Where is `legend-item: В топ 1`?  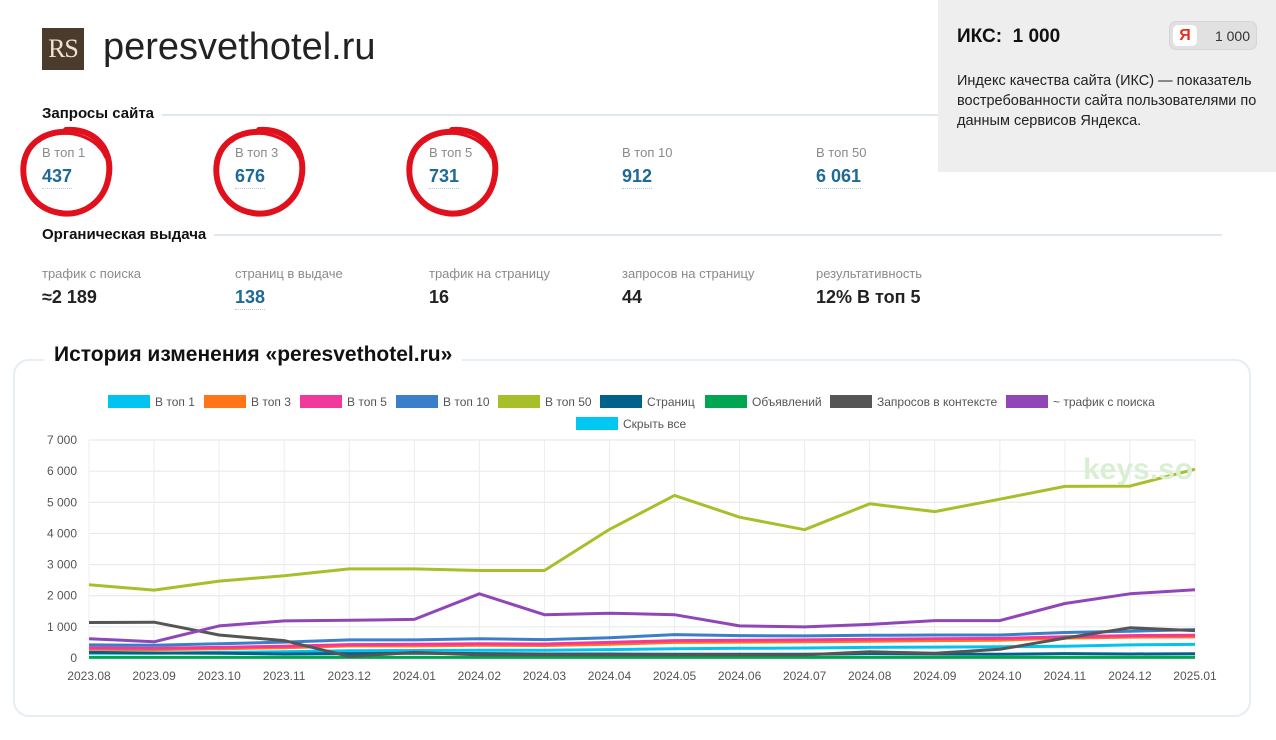
legend-item: В топ 1 is located at coordinates (151, 402).